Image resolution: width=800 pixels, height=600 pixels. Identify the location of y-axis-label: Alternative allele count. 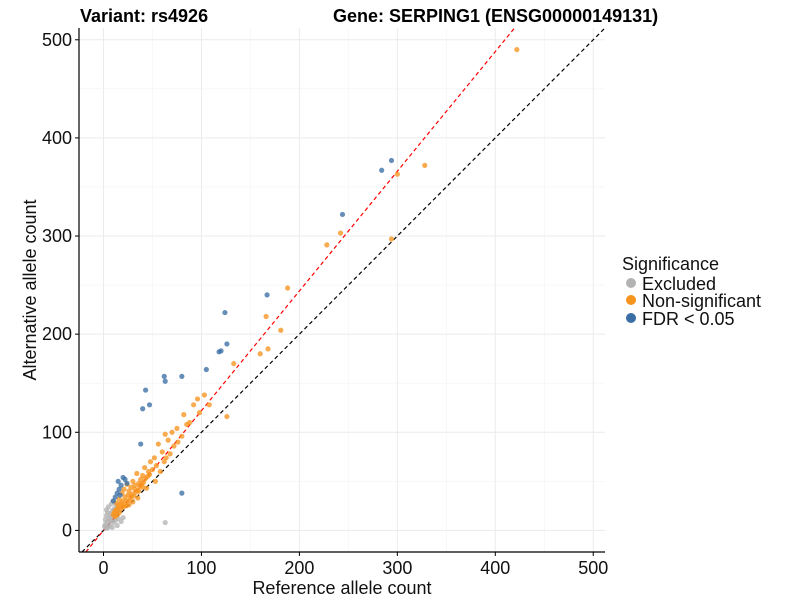
(30, 289).